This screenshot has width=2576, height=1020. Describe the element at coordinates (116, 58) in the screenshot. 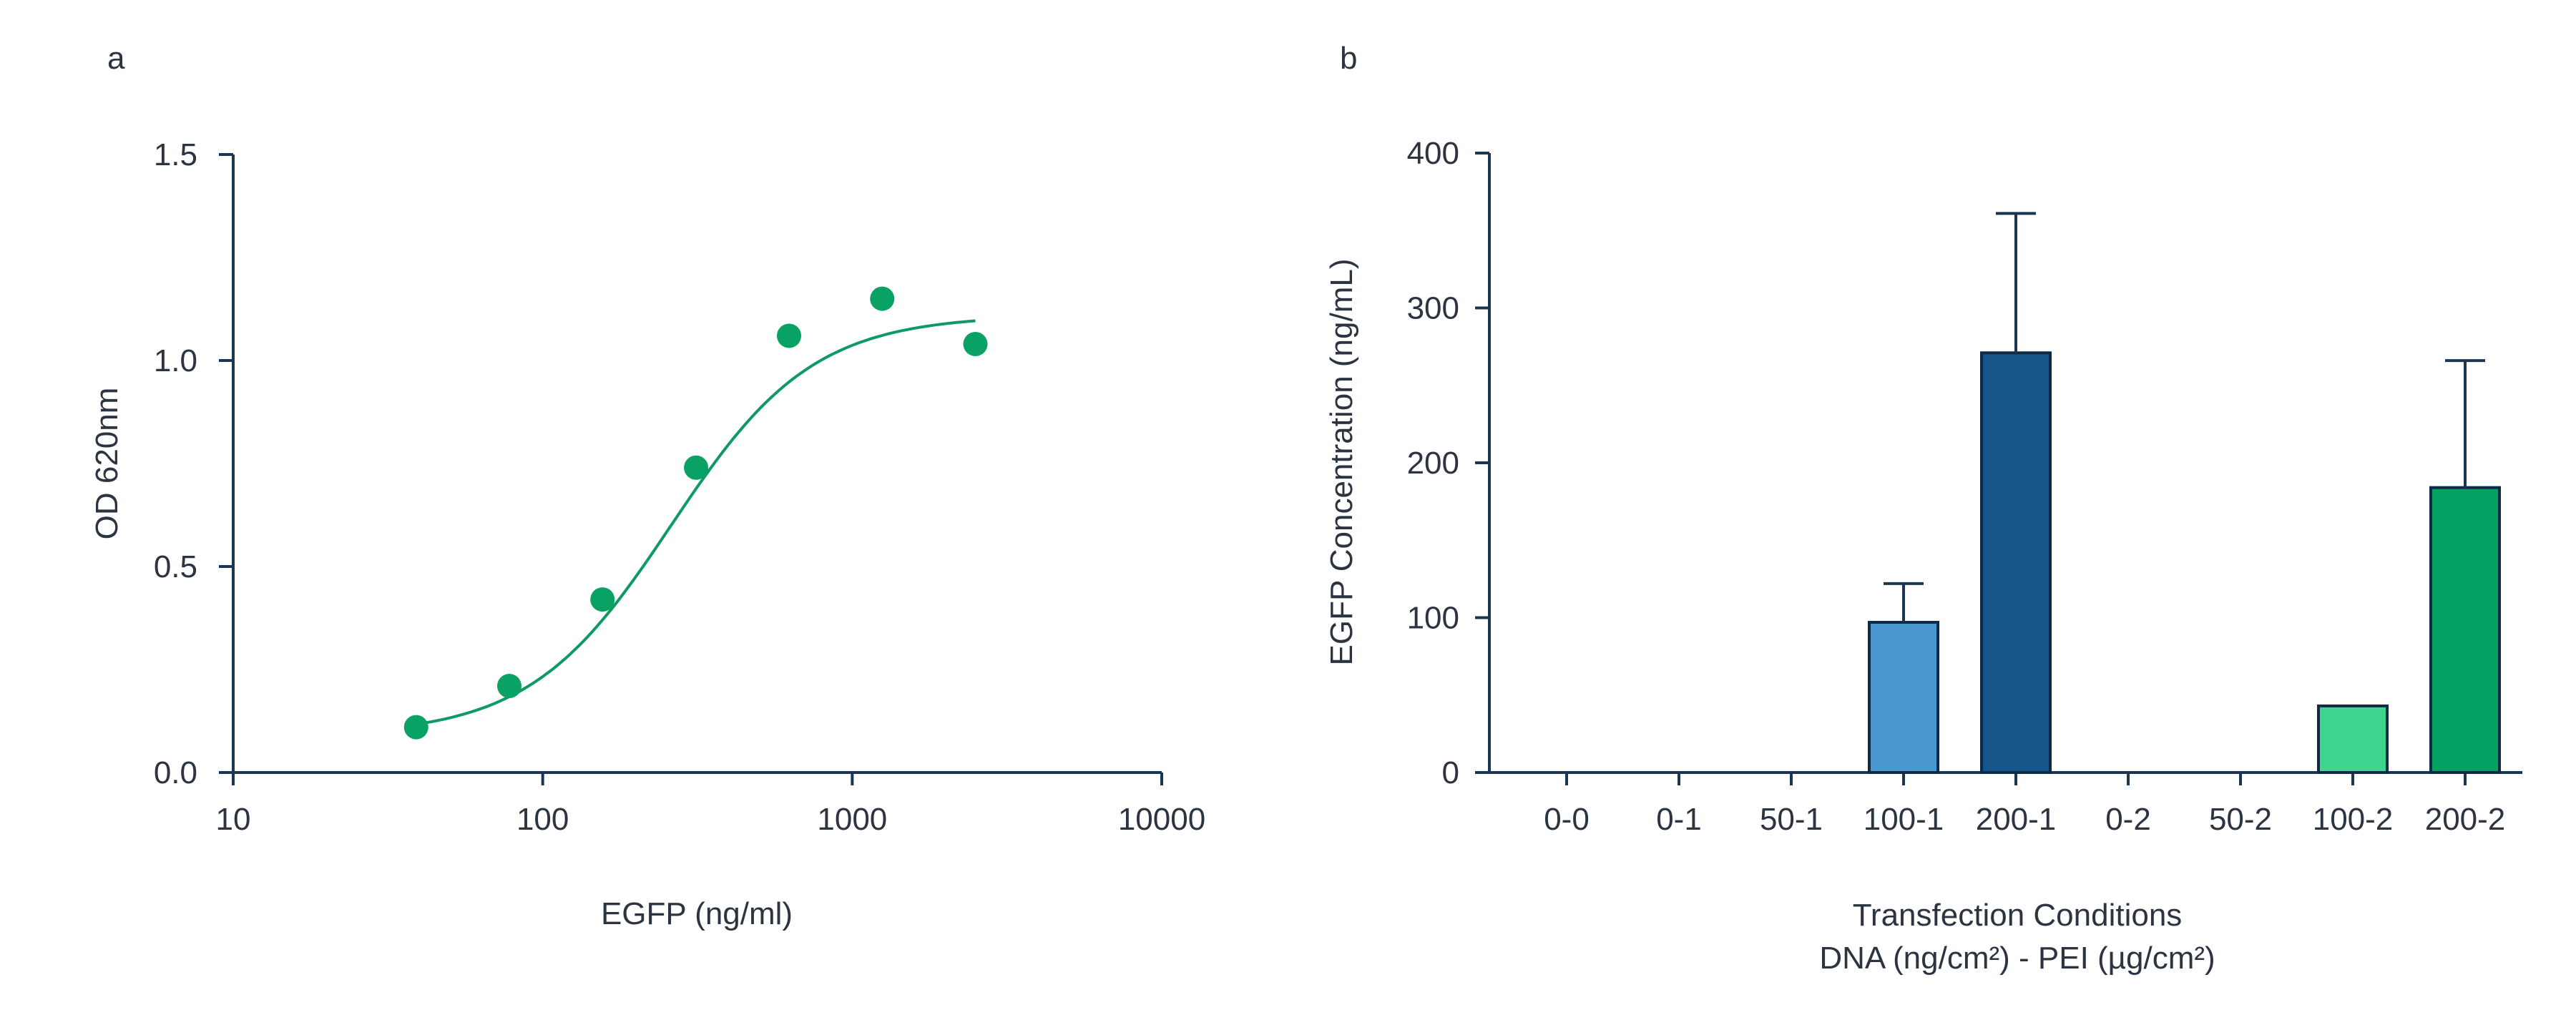

I see `panel-label-a: a` at that location.